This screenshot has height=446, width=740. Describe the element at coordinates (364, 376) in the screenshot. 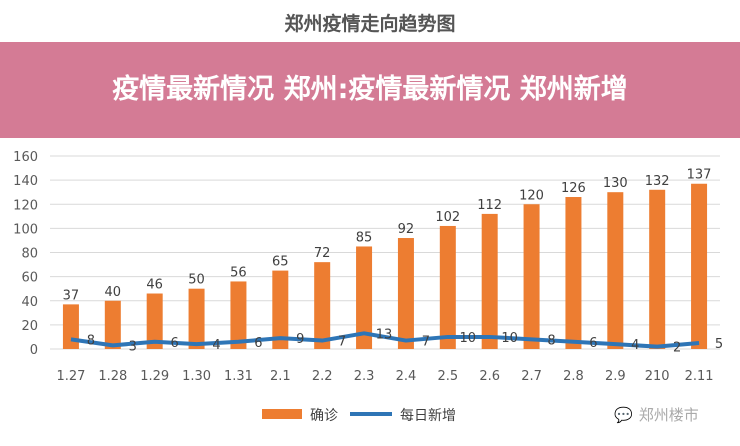

I see `x-tick-label: 2.3` at that location.